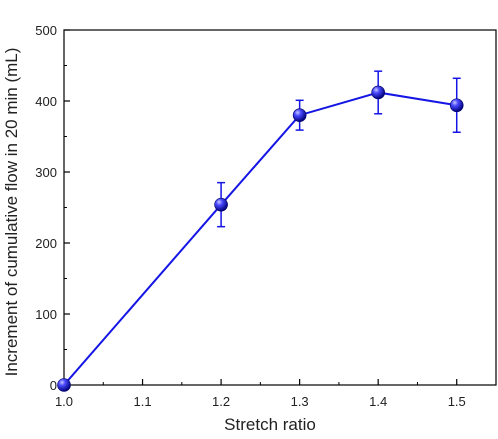 The width and height of the screenshot is (498, 439). What do you see at coordinates (53, 385) in the screenshot?
I see `y-tick-label: 0` at bounding box center [53, 385].